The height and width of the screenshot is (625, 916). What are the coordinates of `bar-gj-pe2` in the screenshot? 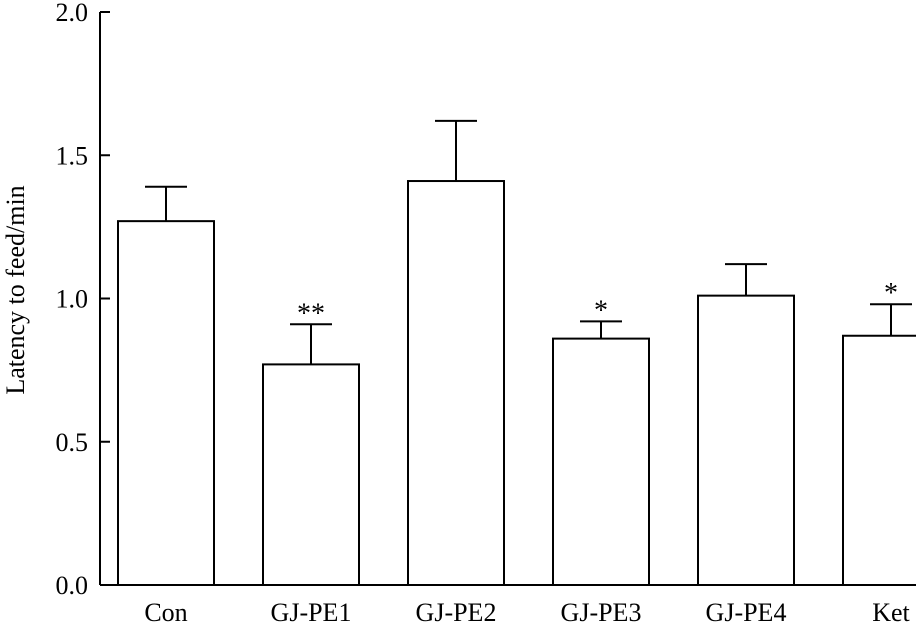 It's located at (456, 383).